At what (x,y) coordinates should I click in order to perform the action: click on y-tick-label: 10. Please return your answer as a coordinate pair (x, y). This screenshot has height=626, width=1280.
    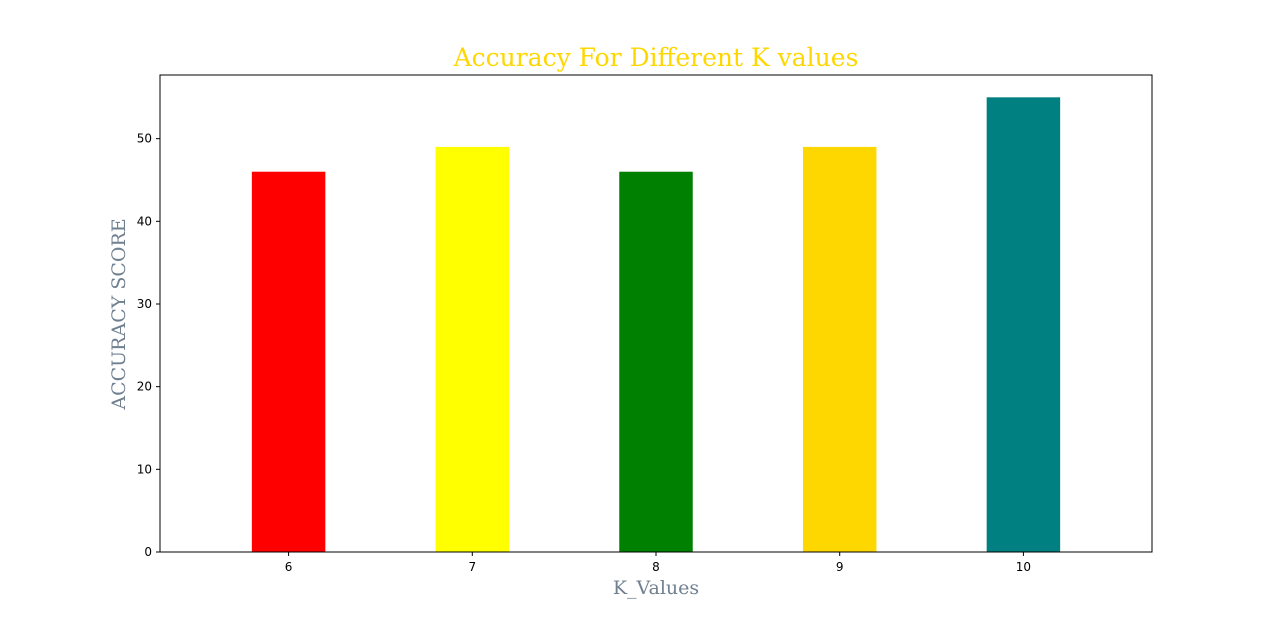
    Looking at the image, I should click on (144, 469).